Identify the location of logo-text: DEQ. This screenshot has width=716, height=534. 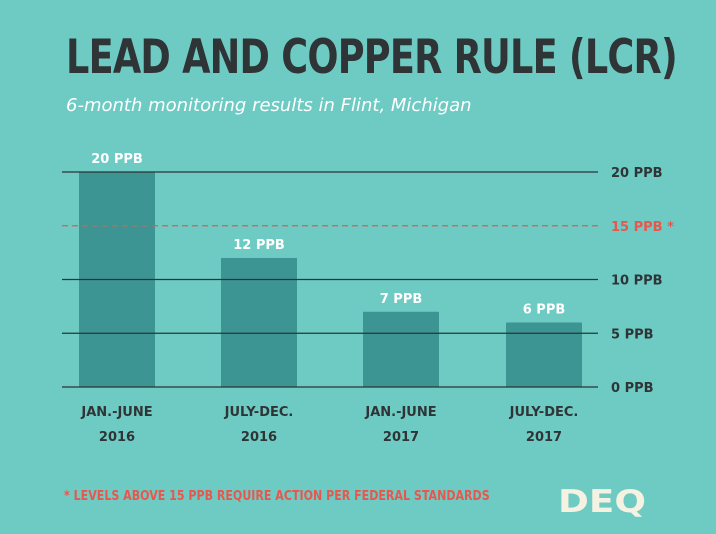
(602, 500).